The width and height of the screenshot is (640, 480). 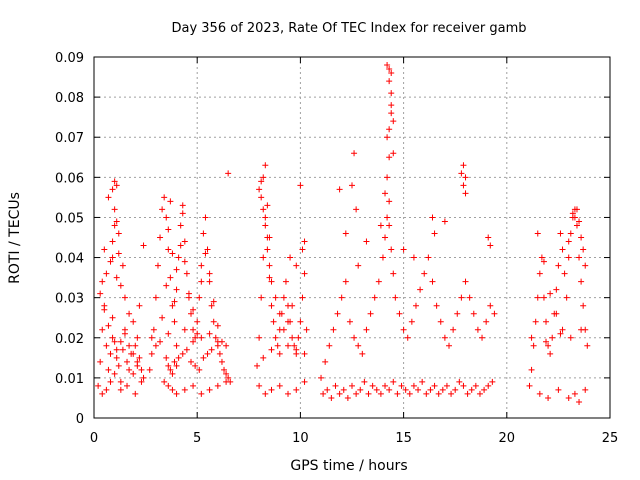 What do you see at coordinates (69, 218) in the screenshot?
I see `y-tick-label: 0.05` at bounding box center [69, 218].